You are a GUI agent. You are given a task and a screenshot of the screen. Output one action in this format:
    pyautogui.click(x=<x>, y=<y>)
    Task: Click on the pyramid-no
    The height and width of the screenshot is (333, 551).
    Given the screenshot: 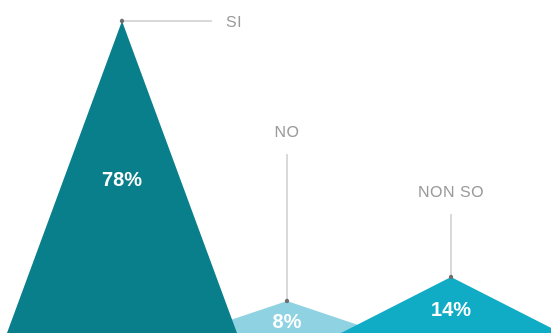 What is the action you would take?
    pyautogui.click(x=287, y=317)
    